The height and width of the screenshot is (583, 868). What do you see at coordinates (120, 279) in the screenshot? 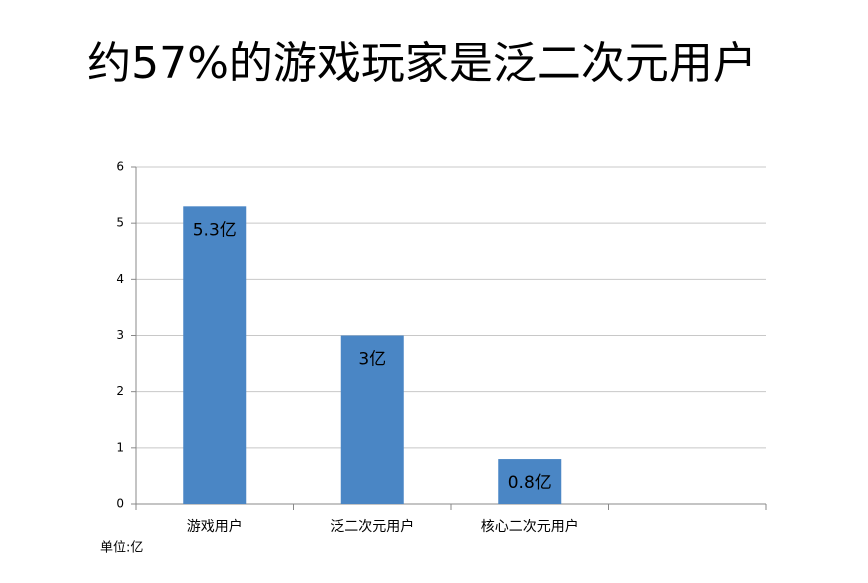
I see `y-tick-label: 4` at bounding box center [120, 279].